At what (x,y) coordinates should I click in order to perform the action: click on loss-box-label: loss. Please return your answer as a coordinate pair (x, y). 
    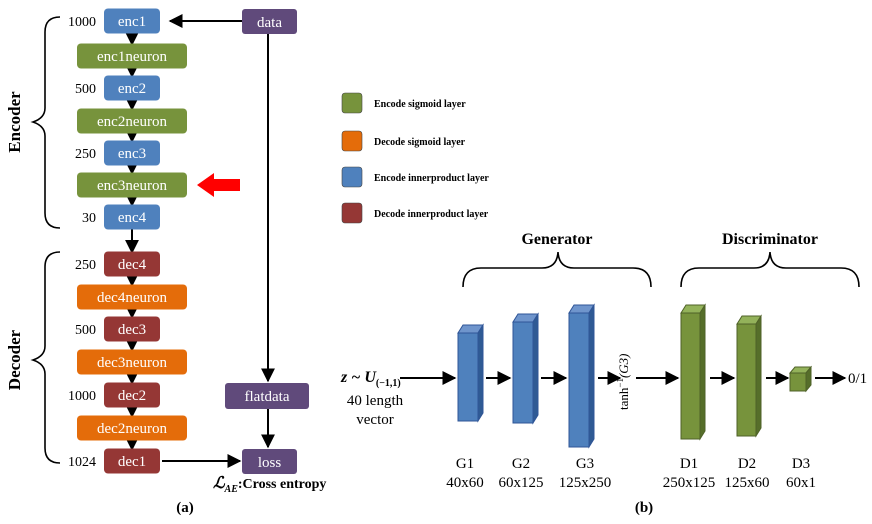
    Looking at the image, I should click on (270, 463).